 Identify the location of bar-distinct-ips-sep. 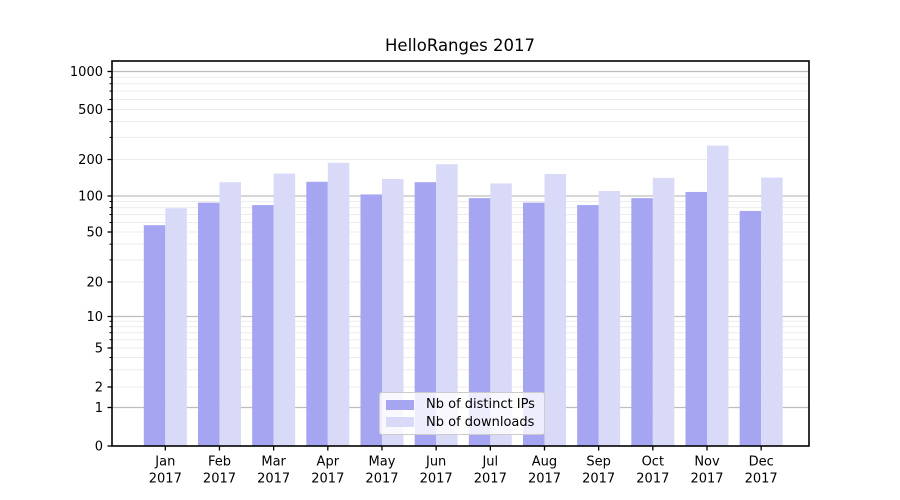
(588, 325).